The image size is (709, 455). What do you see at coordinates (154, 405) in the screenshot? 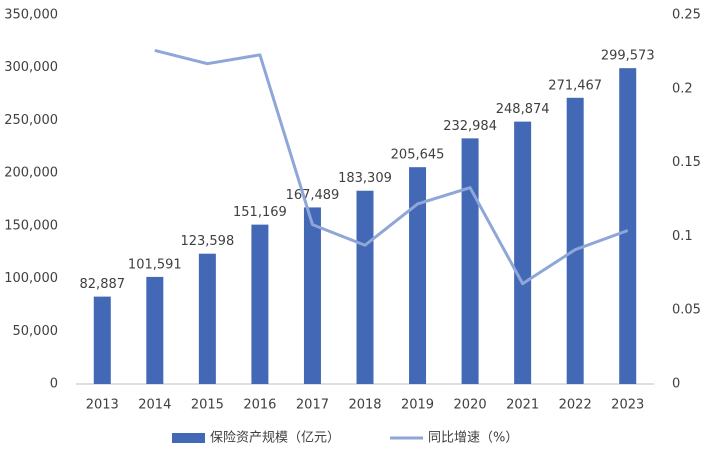
I see `x-tick-label: 2014` at bounding box center [154, 405].